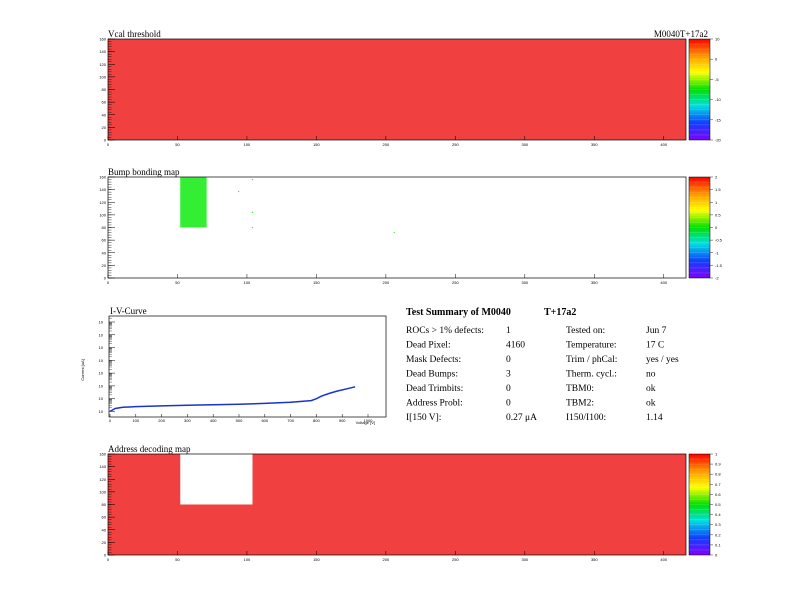  What do you see at coordinates (508, 331) in the screenshot?
I see `summary-left-value: 1` at bounding box center [508, 331].